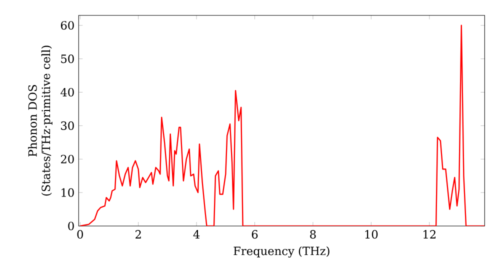 This screenshot has height=280, width=500. I want to click on y-tick-label: 40, so click(67, 92).